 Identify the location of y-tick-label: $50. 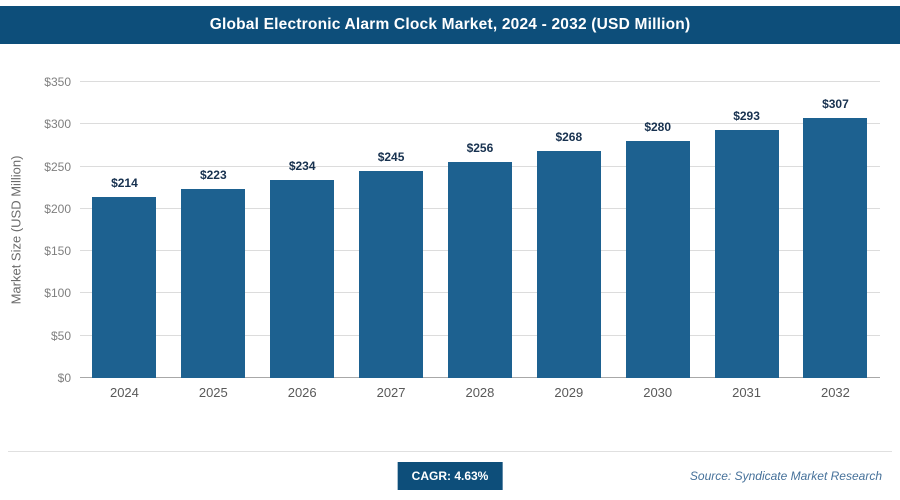
(60, 335).